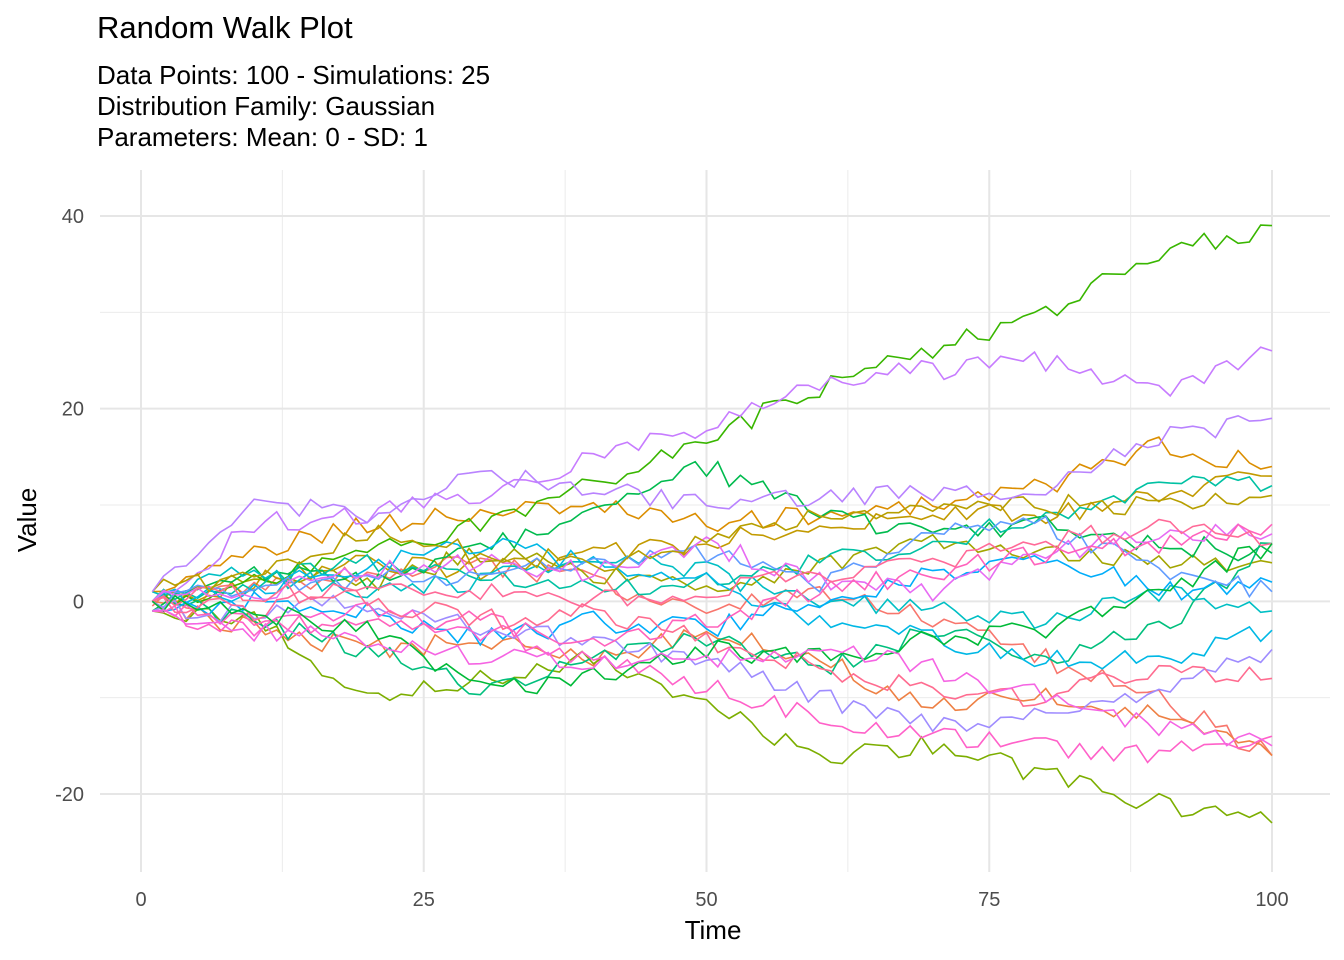  I want to click on y-tick-label: -20, so click(69, 795).